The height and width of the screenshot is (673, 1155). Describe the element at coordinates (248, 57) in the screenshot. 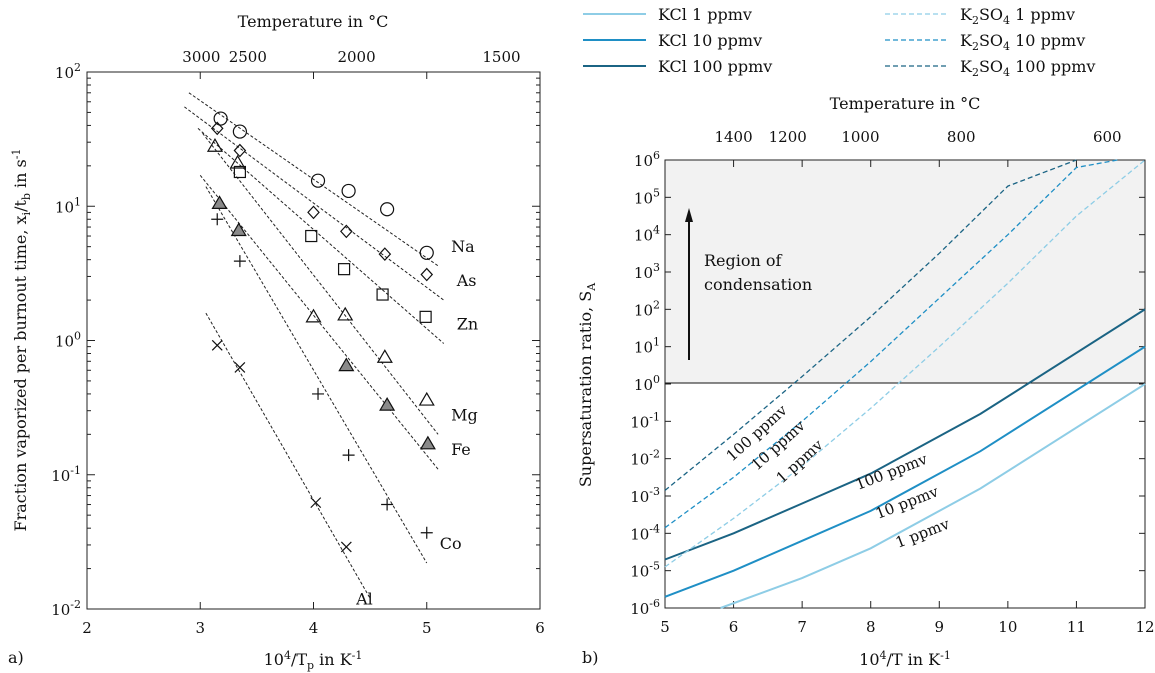

I see `top-tick-label: 2500` at that location.